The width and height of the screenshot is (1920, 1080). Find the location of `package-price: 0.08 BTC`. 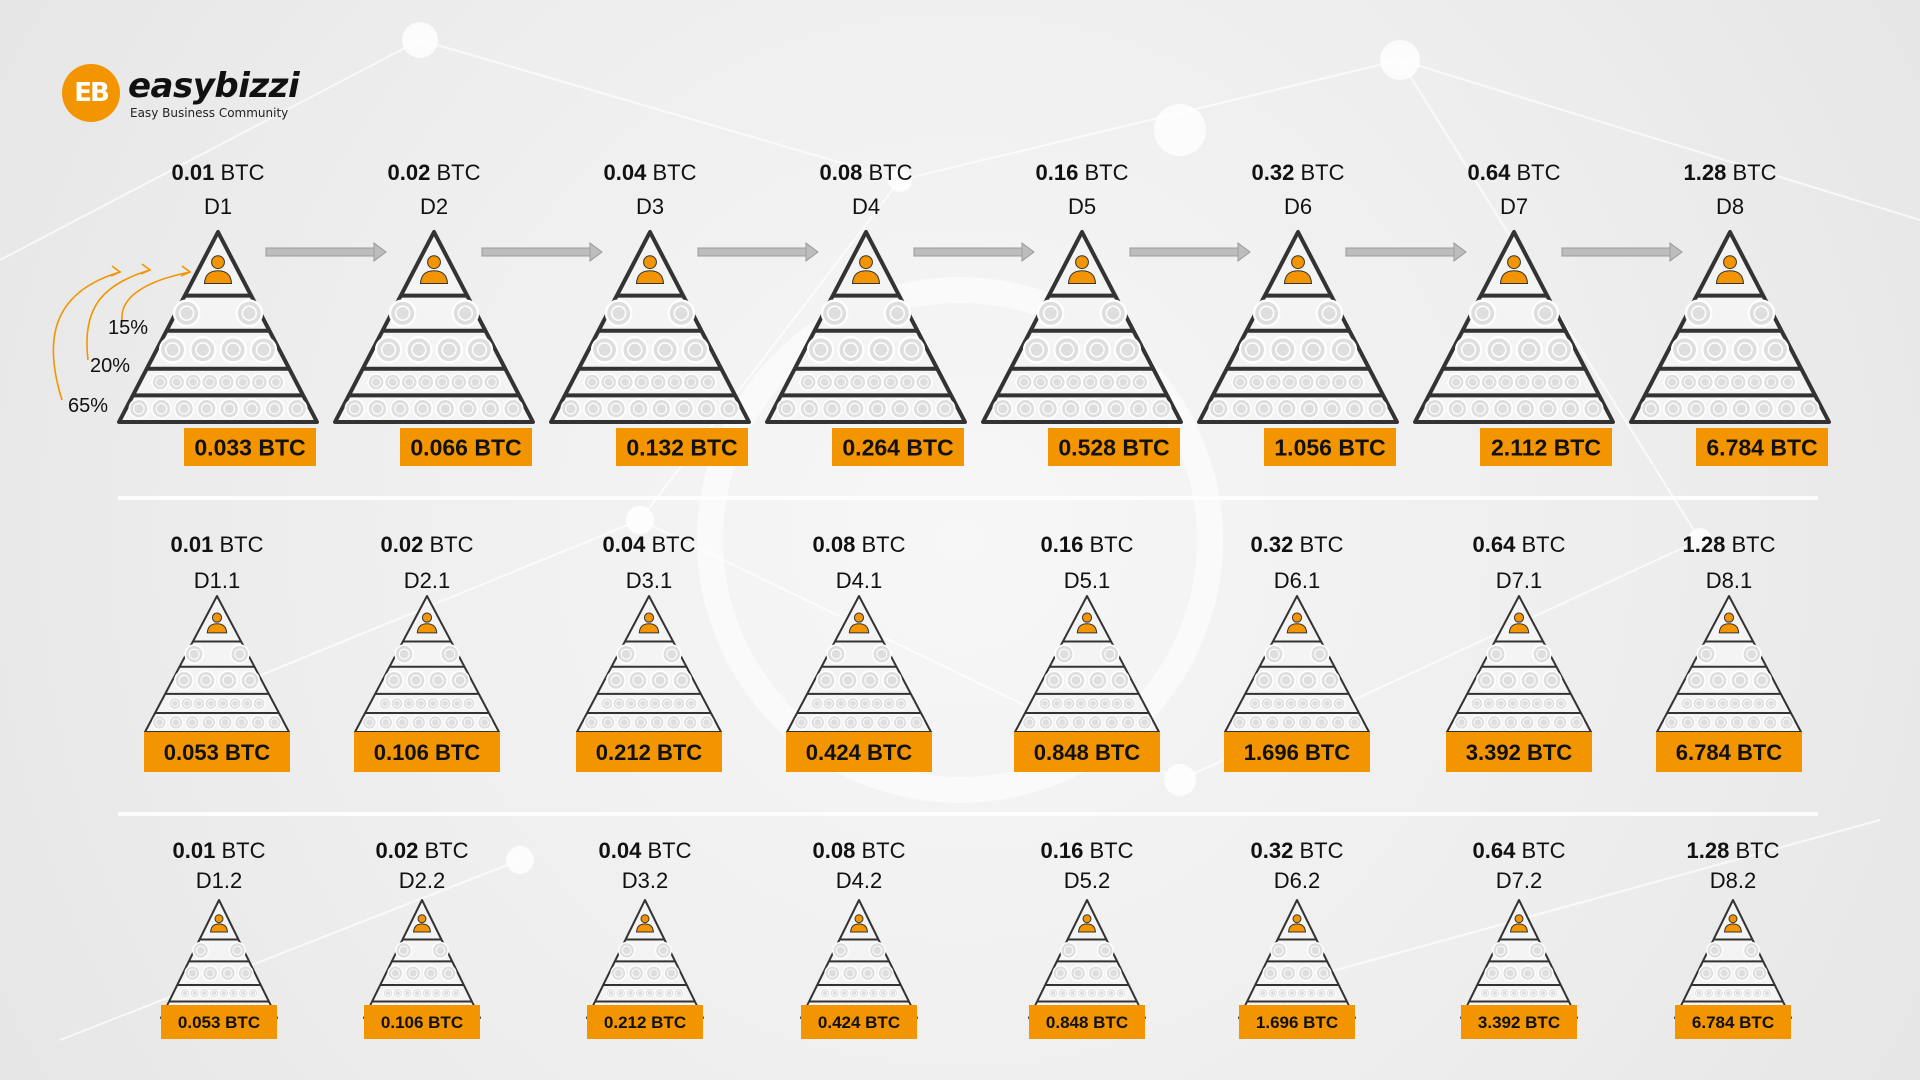

package-price: 0.08 BTC is located at coordinates (859, 850).